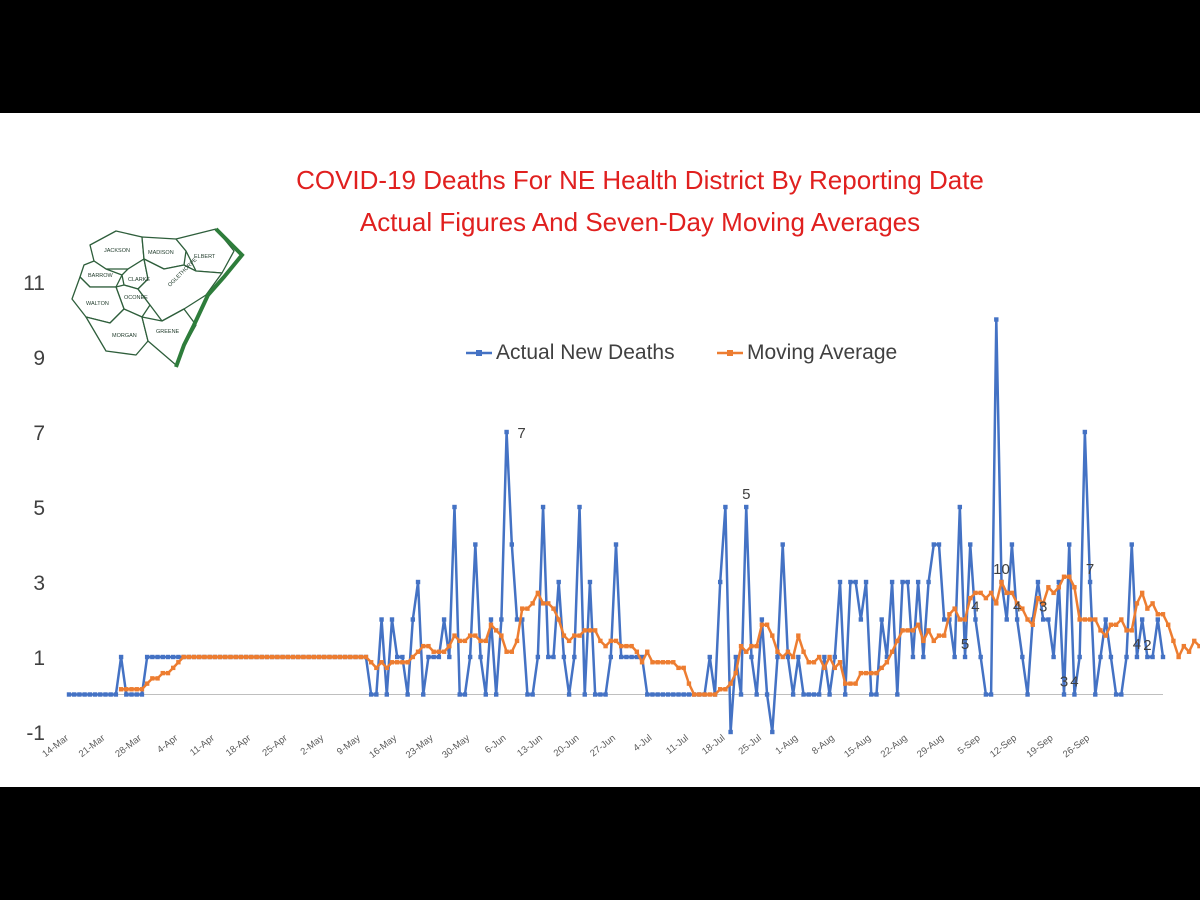 This screenshot has width=1200, height=900. Describe the element at coordinates (97, 304) in the screenshot. I see `map-label-walton: WALTON` at that location.